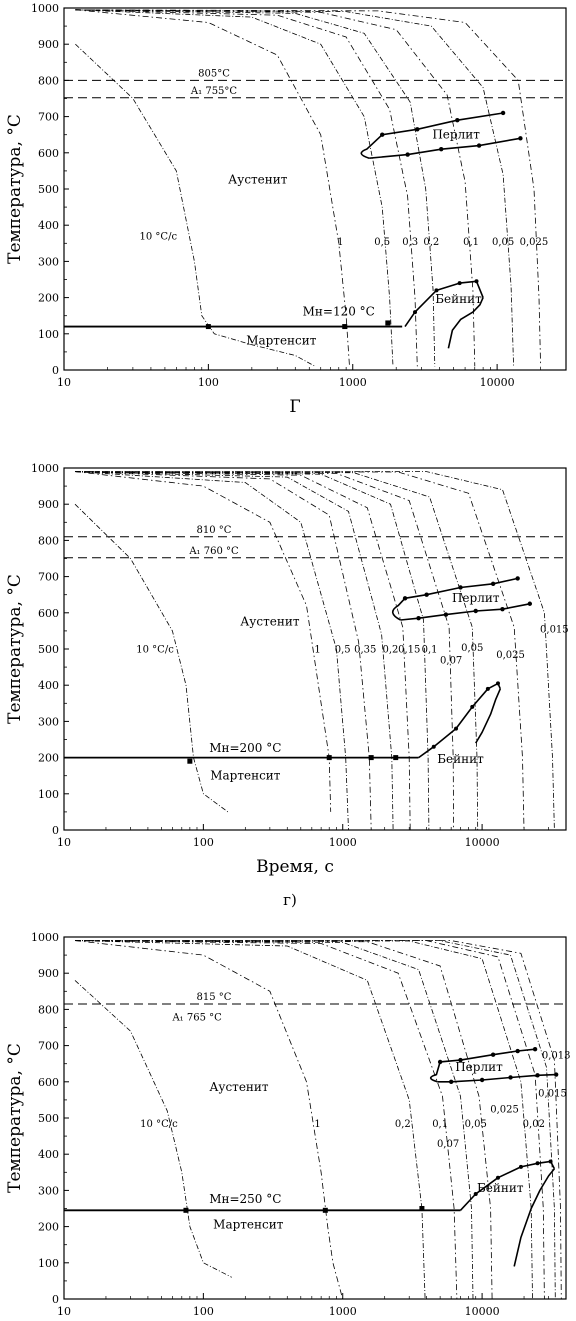 Image resolution: width=576 pixels, height=1321 pixels. What do you see at coordinates (295, 867) in the screenshot?
I see `x-axis-label: Время, с` at bounding box center [295, 867].